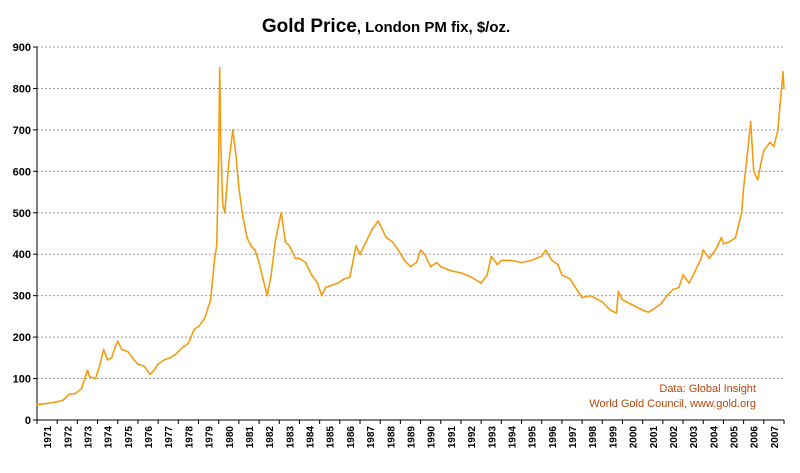  What do you see at coordinates (634, 437) in the screenshot?
I see `x-tick-label: 2000` at bounding box center [634, 437].